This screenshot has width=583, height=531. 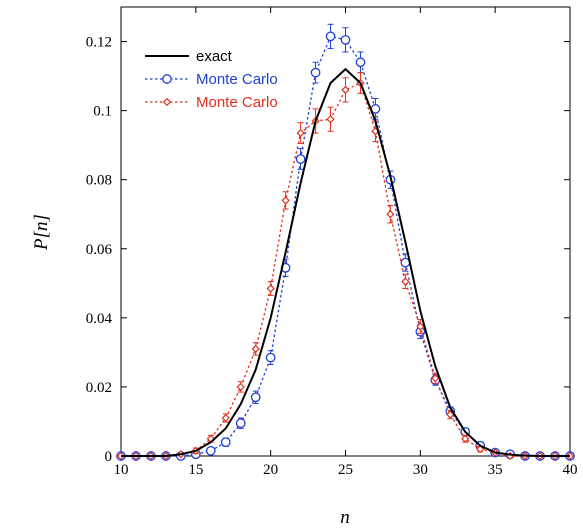 What do you see at coordinates (41, 232) in the screenshot?
I see `y-axis-title: P[n]` at bounding box center [41, 232].